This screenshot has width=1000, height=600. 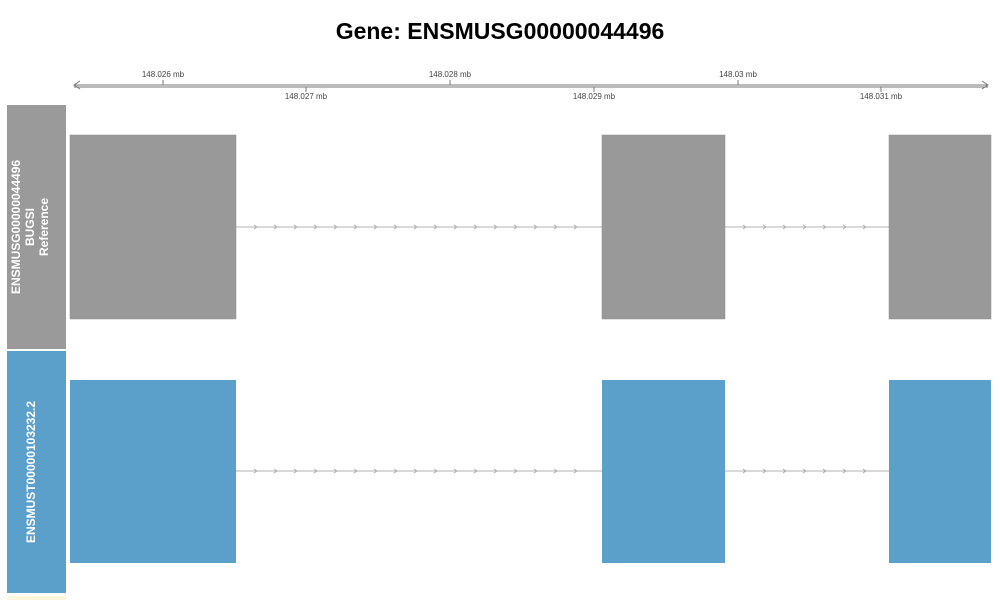 What do you see at coordinates (163, 74) in the screenshot?
I see `axis-tick-label: 148.026 mb` at bounding box center [163, 74].